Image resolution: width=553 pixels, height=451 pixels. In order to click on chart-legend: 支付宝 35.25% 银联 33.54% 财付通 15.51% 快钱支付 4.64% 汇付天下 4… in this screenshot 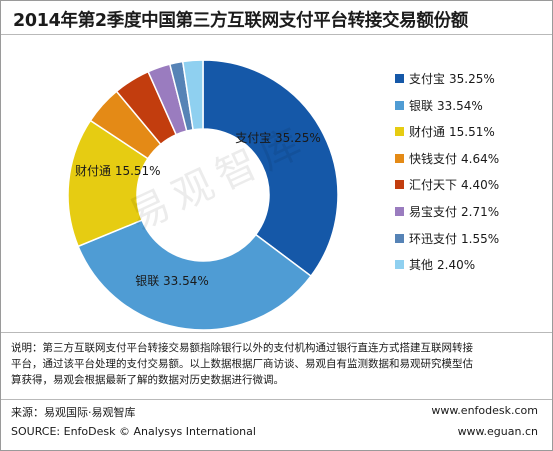, I will do `click(470, 178)`.